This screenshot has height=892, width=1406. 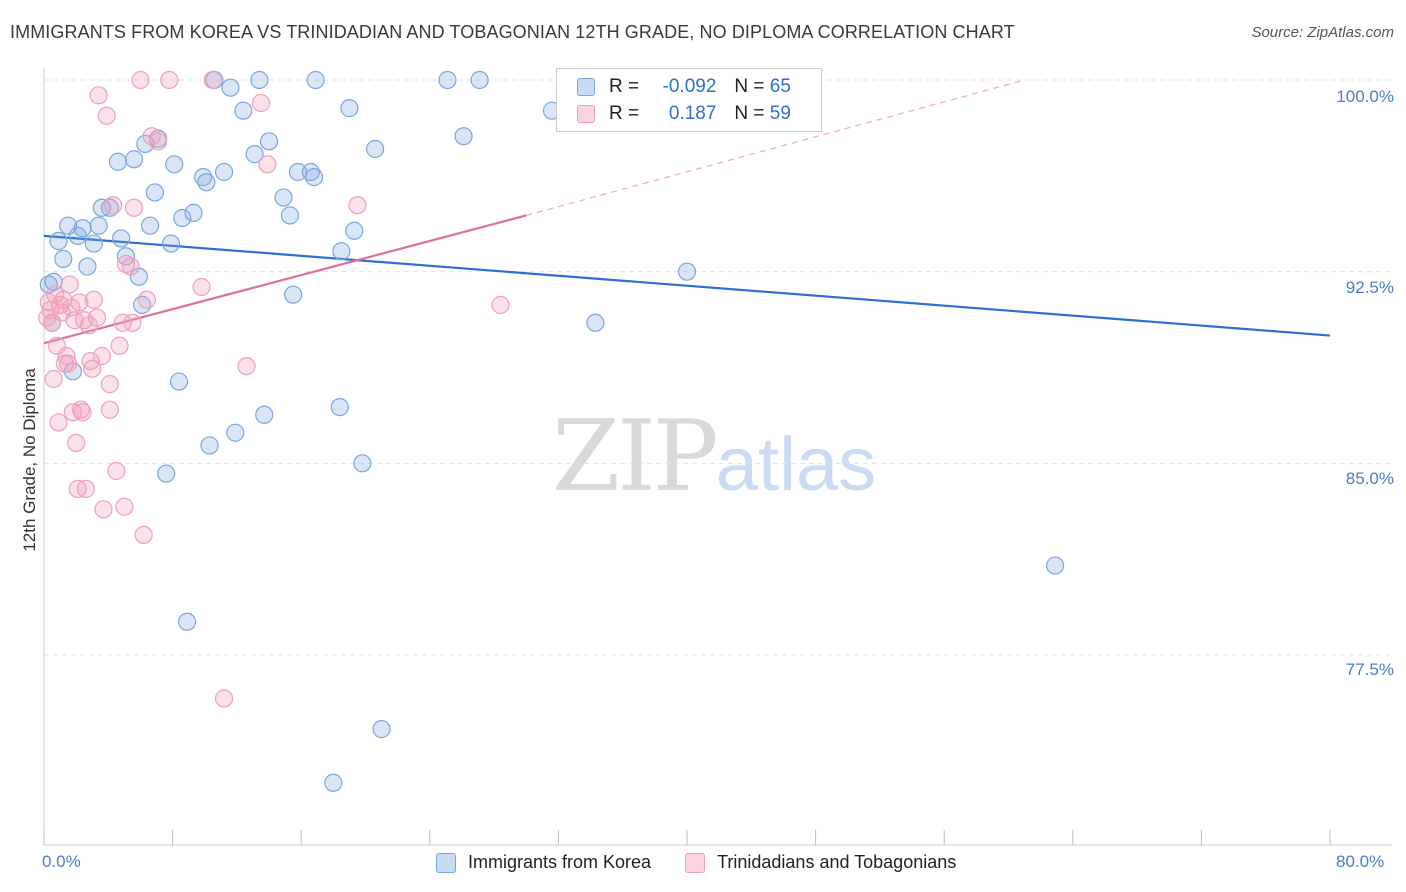 What do you see at coordinates (1369, 287) in the screenshot?
I see `y-tick-label: 92.5%` at bounding box center [1369, 287].